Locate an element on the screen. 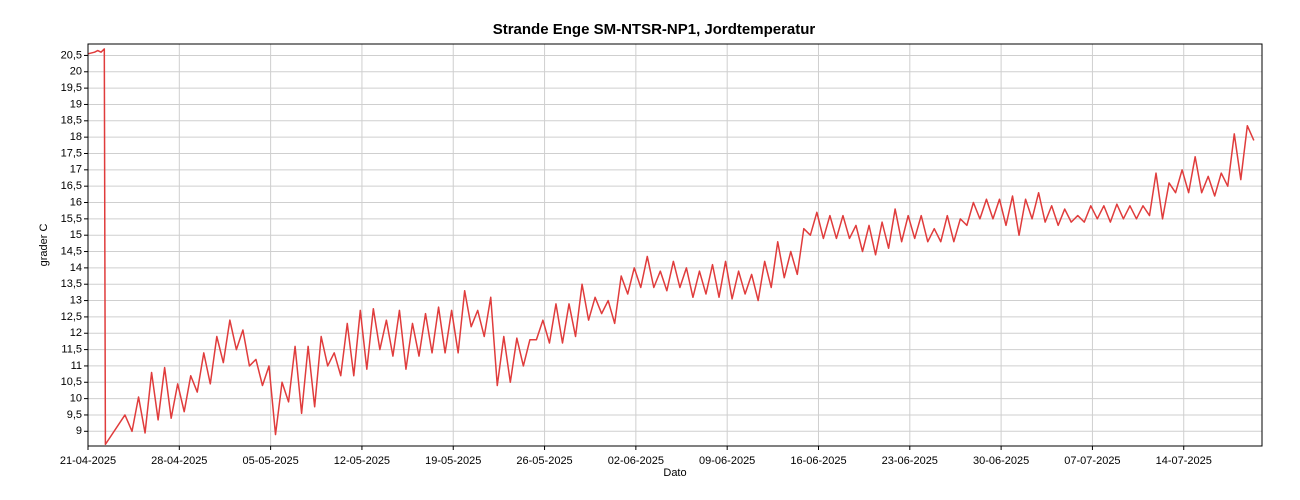  x-tick-label: 05-05-2025 is located at coordinates (270, 461).